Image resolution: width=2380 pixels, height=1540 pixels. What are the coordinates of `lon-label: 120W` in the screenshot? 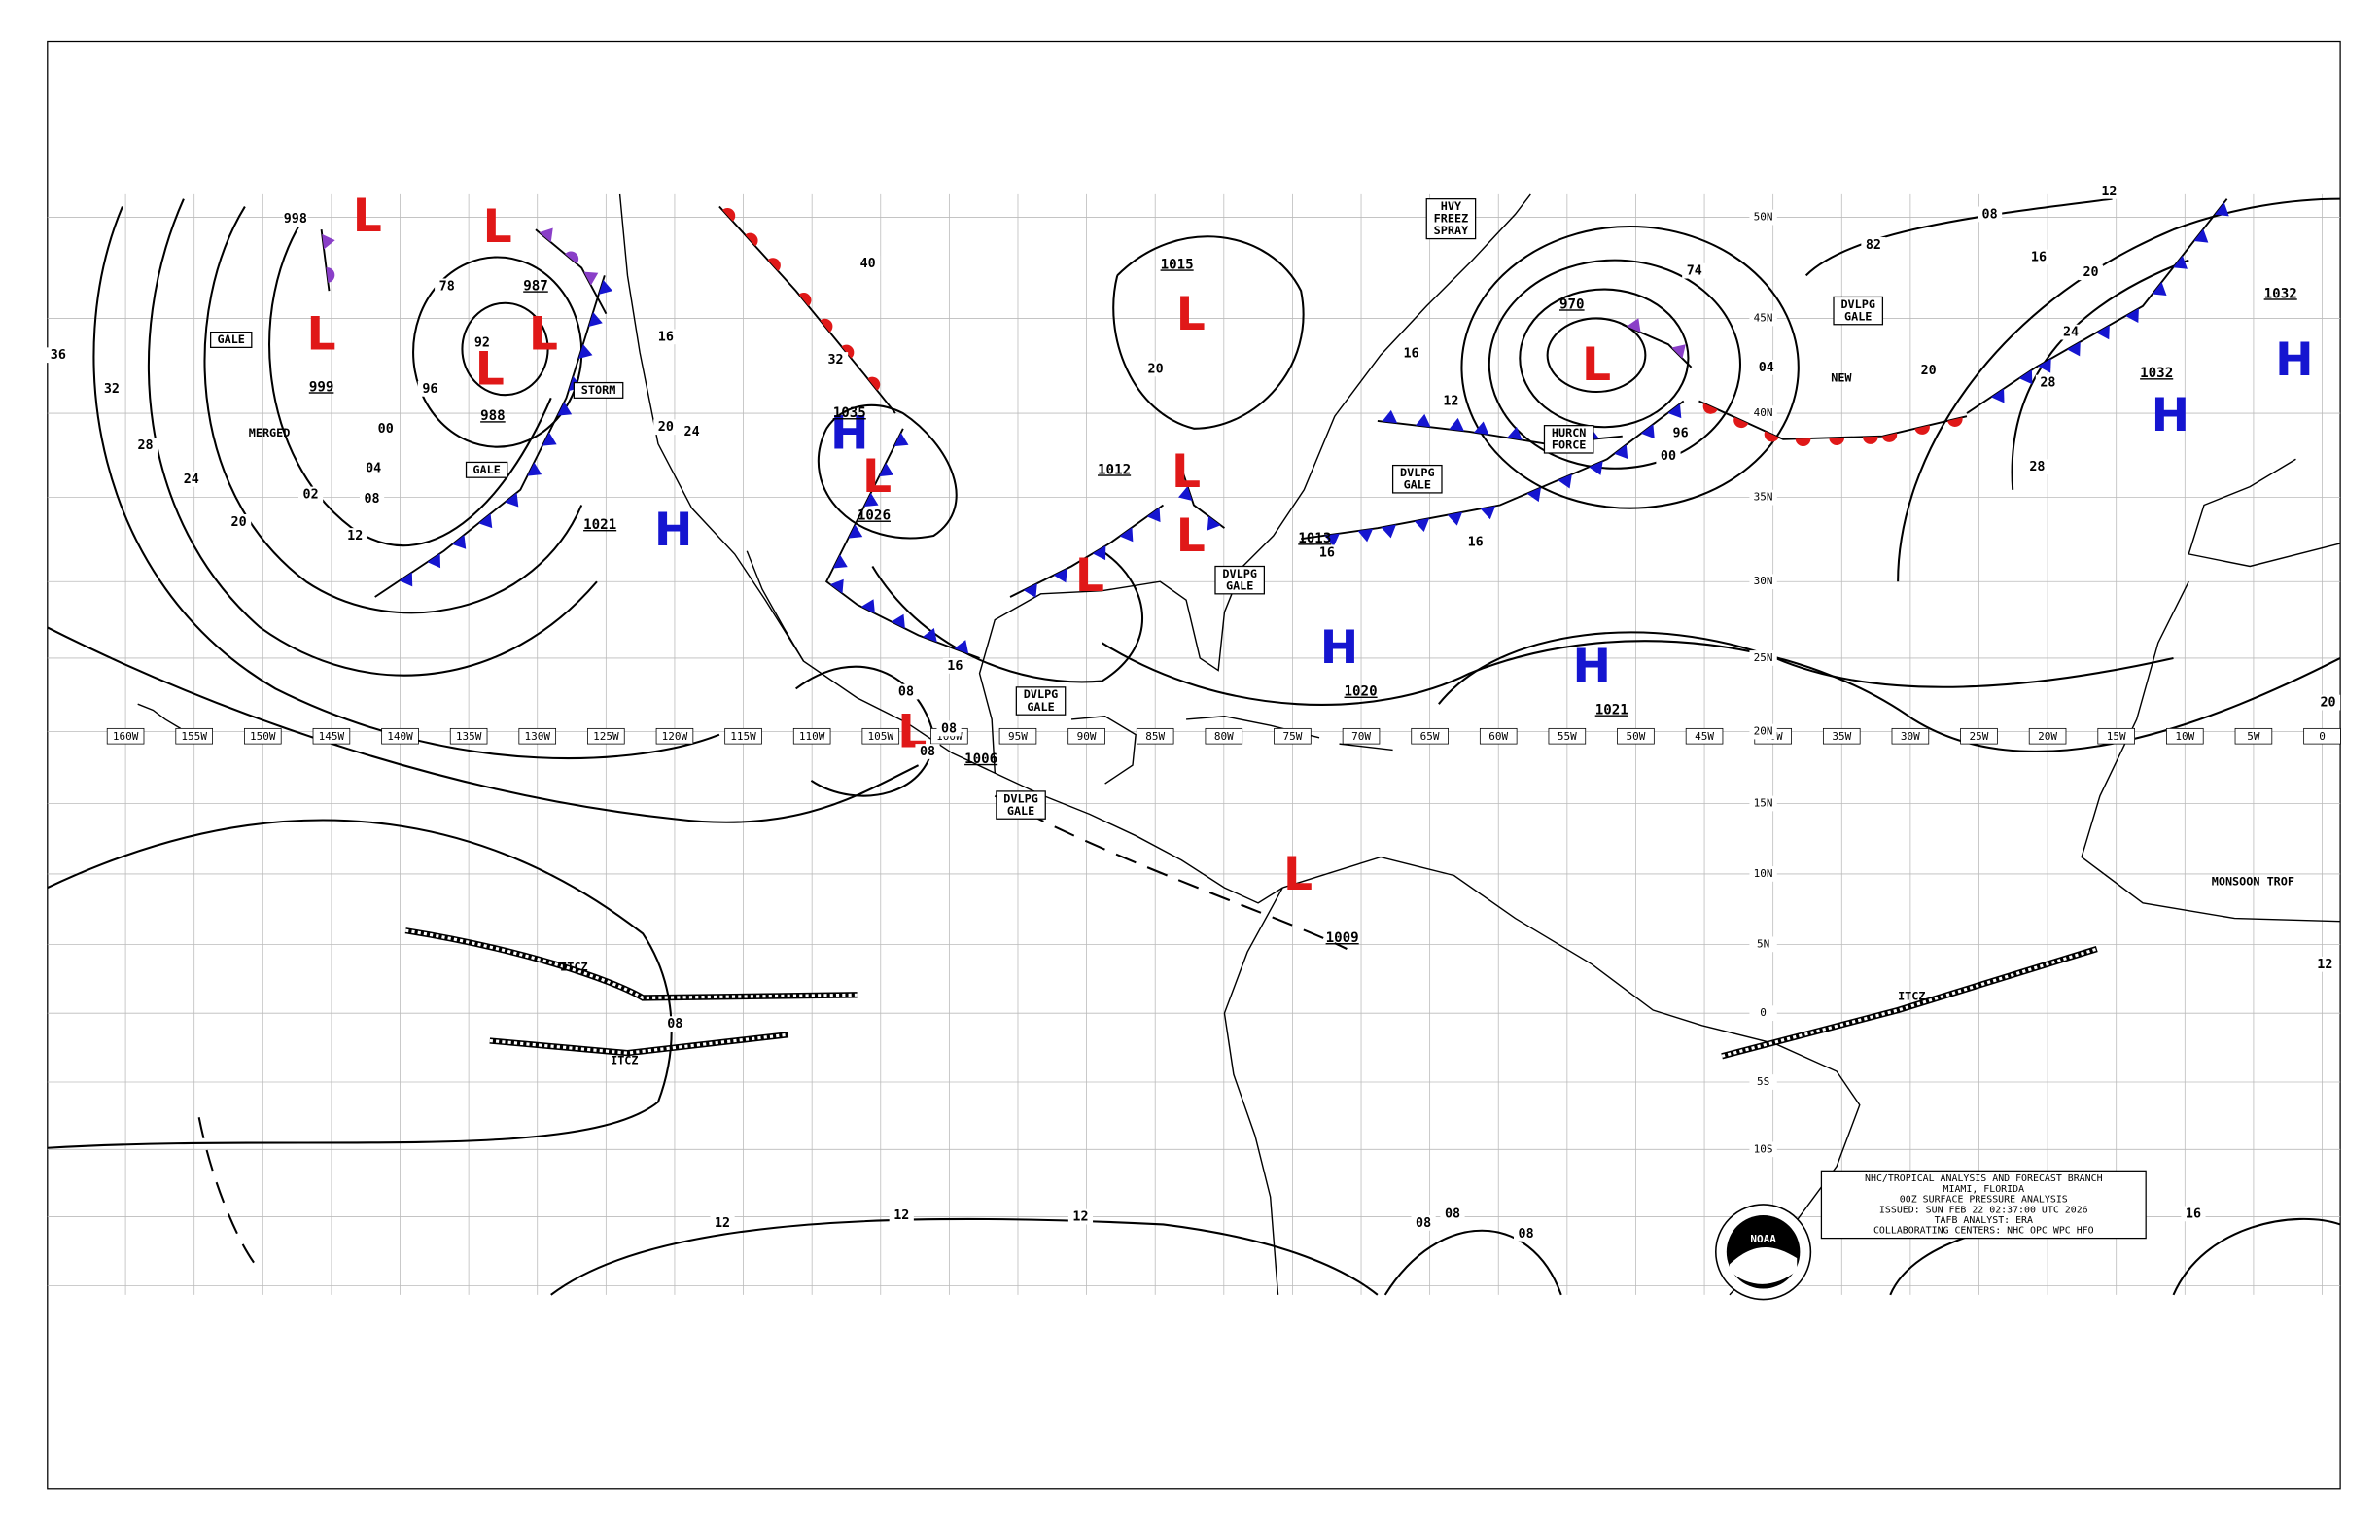 It's located at (675, 736).